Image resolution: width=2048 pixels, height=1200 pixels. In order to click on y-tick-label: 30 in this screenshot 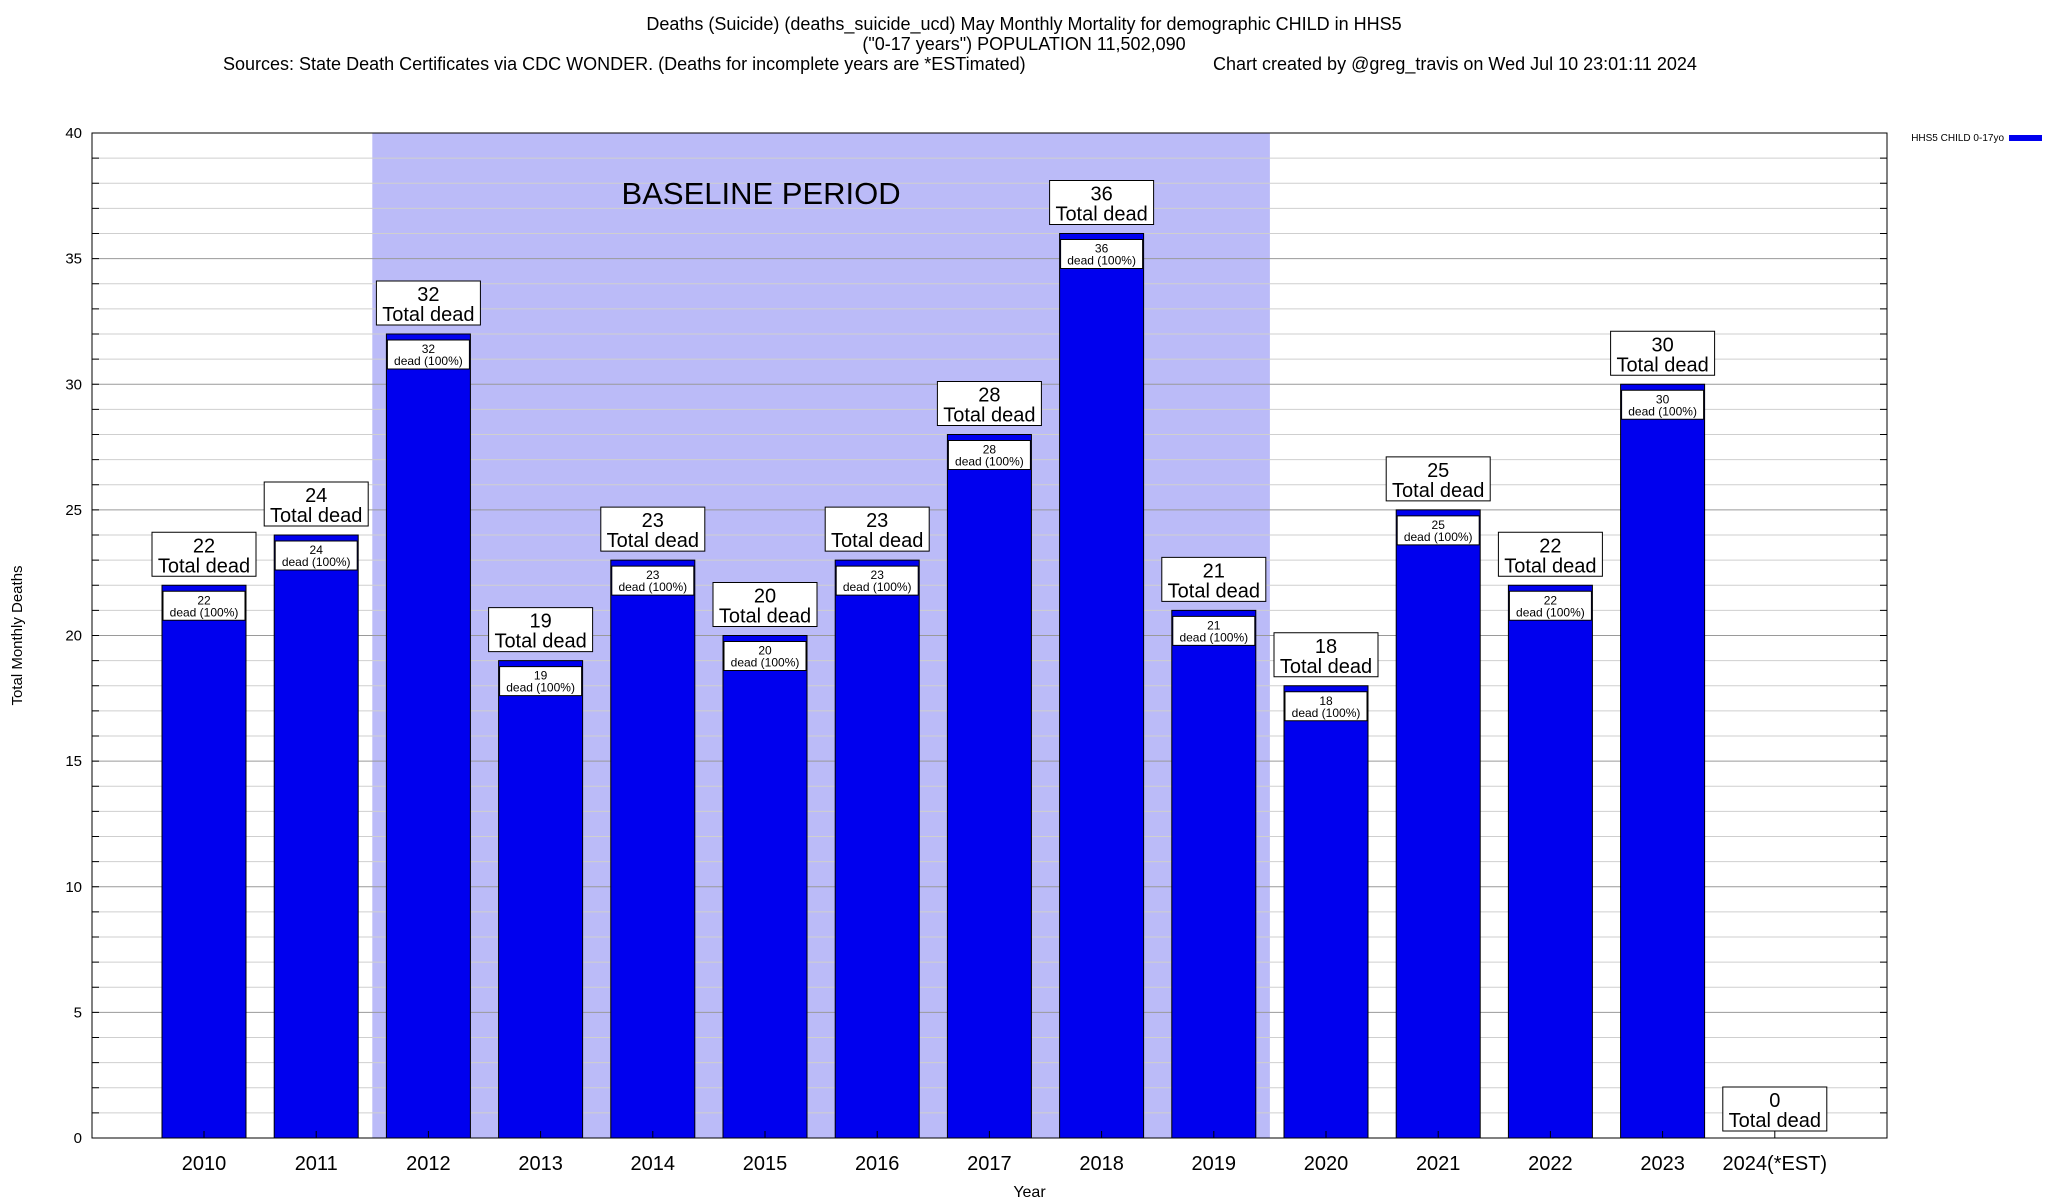, I will do `click(73, 384)`.